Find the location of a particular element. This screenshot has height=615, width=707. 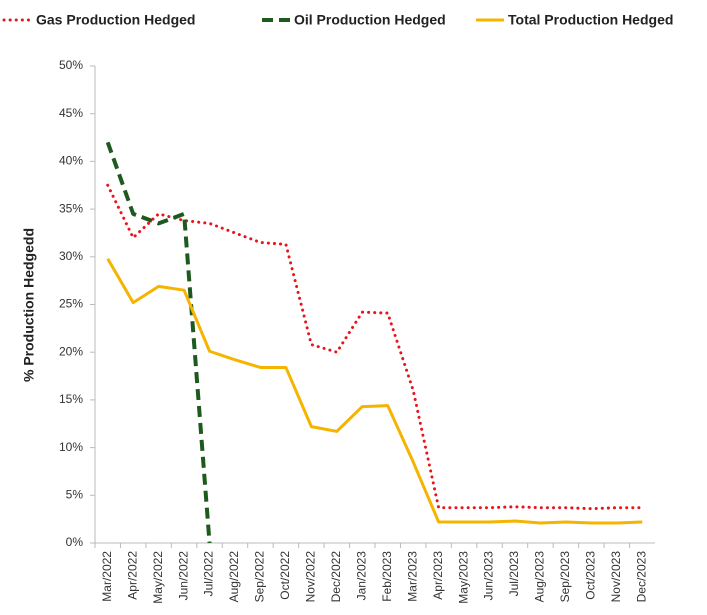

y-tick-label: 30% is located at coordinates (71, 256).